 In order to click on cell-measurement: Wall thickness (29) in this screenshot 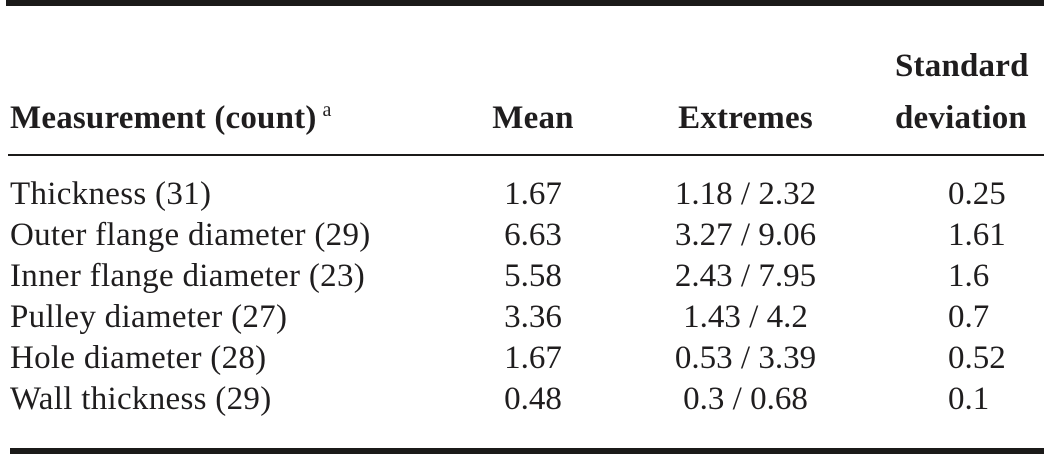, I will do `click(141, 399)`.